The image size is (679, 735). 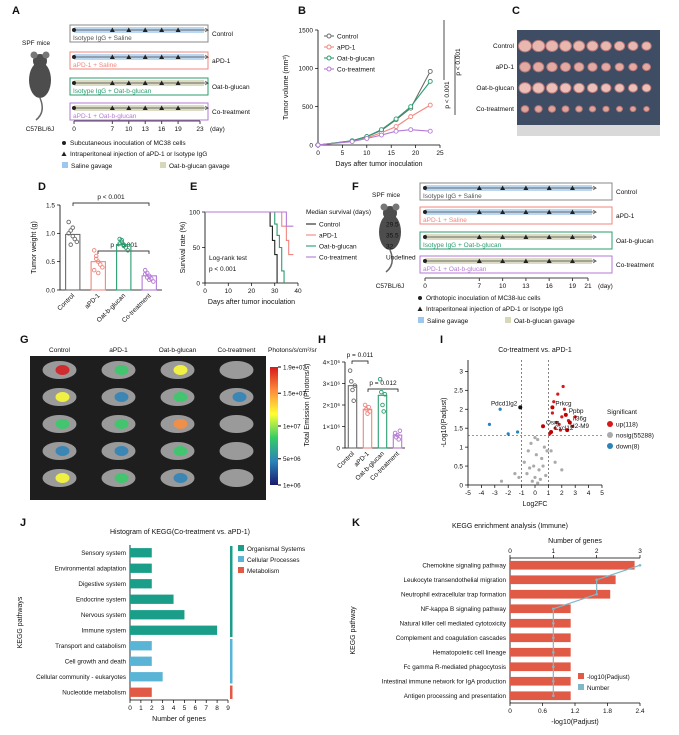 I want to click on day-label: 13, so click(x=526, y=286).